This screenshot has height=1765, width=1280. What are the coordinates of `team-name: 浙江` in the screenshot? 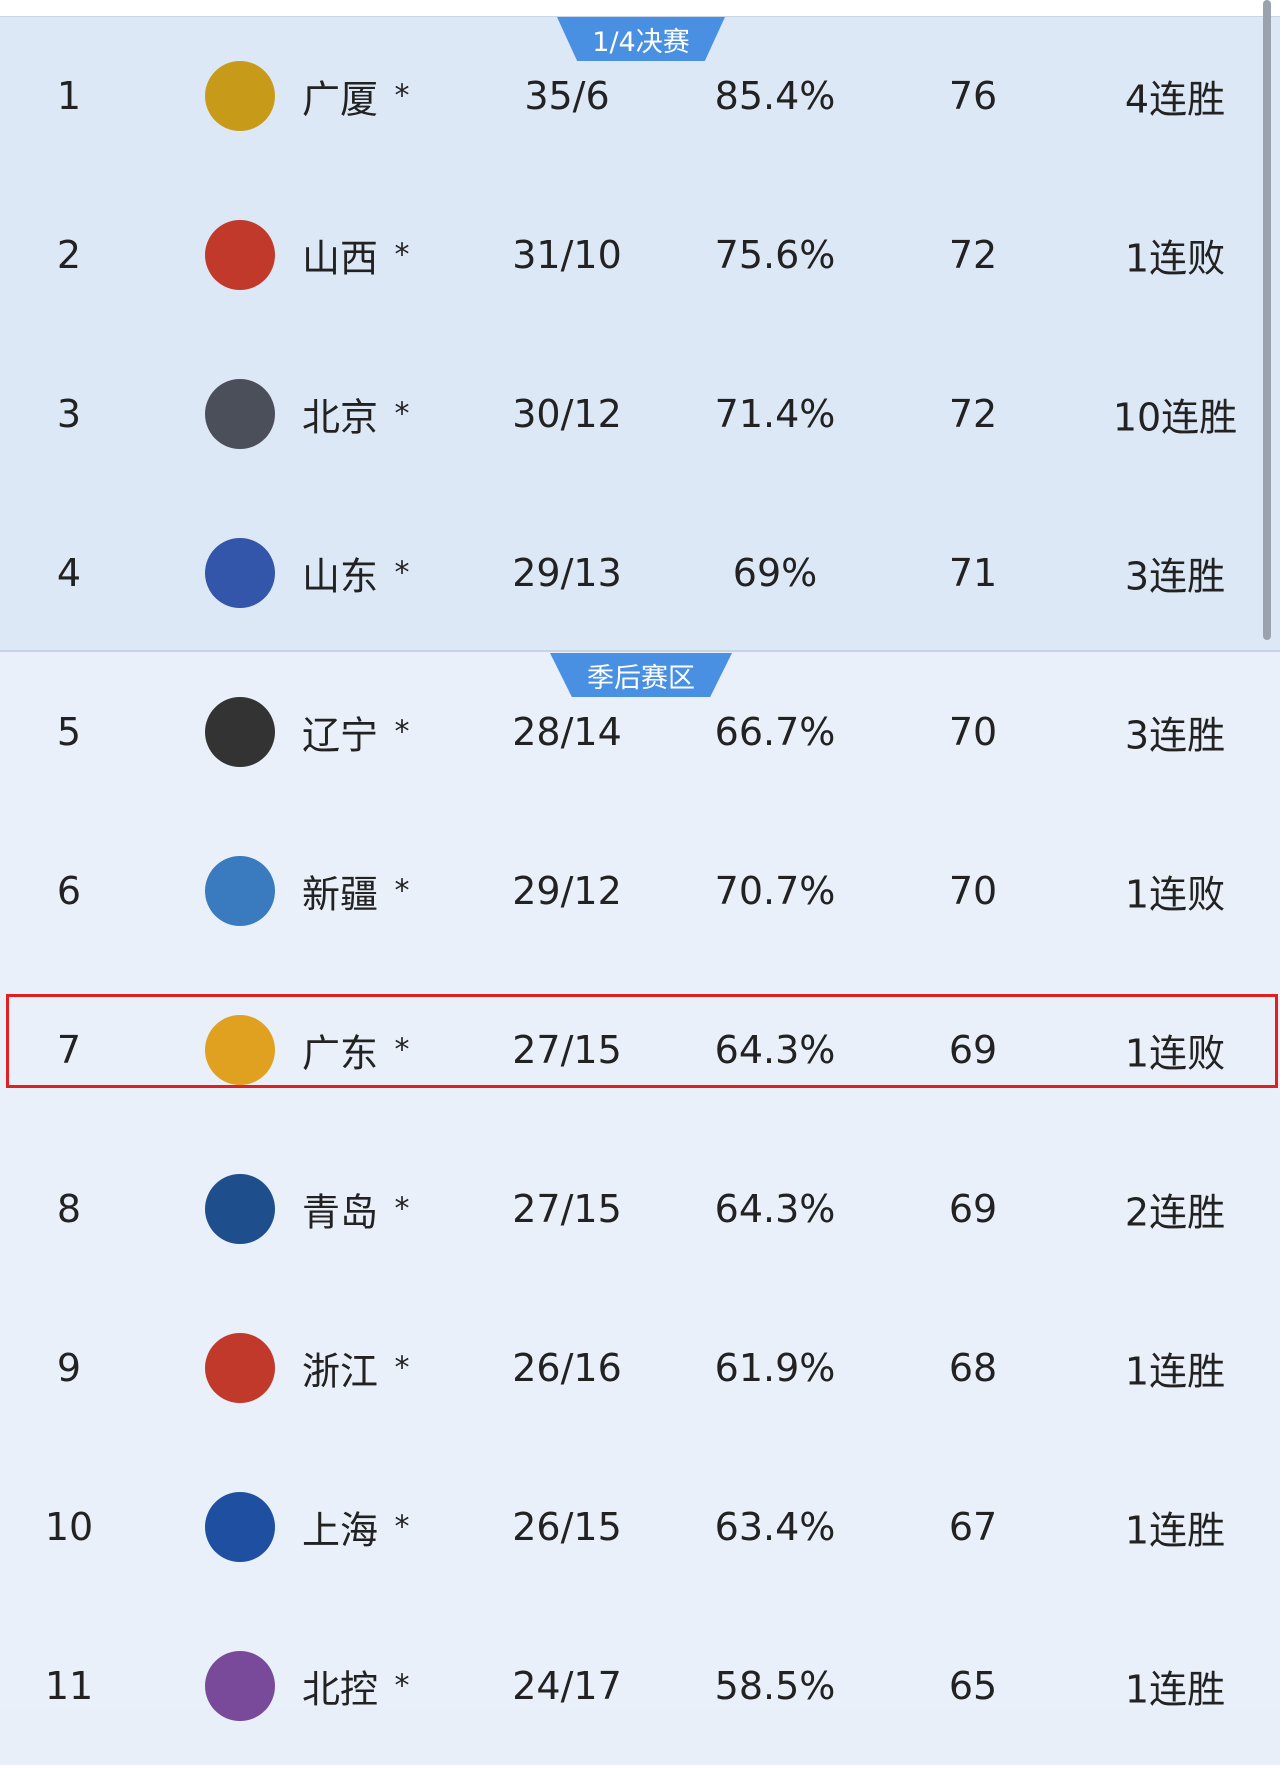 It's located at (340, 1371).